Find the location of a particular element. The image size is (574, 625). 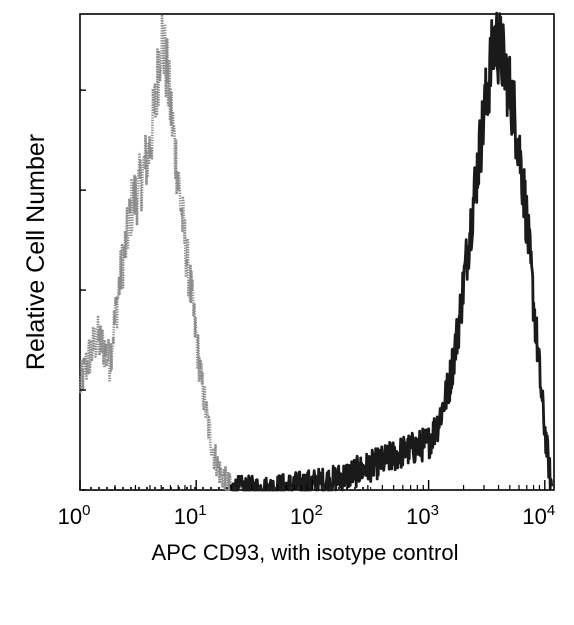

x-tick-label: 10¹ is located at coordinates (190, 515).